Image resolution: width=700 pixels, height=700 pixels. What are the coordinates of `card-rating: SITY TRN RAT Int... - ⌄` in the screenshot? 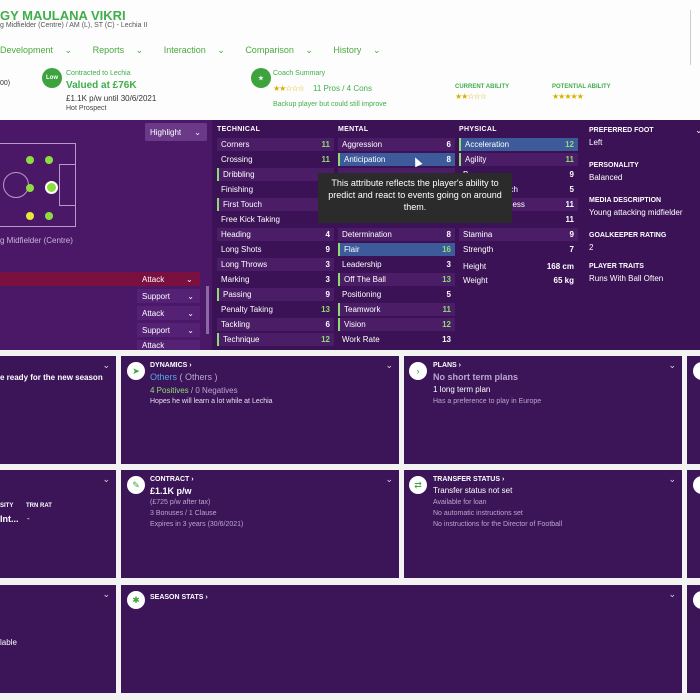 It's located at (58, 524).